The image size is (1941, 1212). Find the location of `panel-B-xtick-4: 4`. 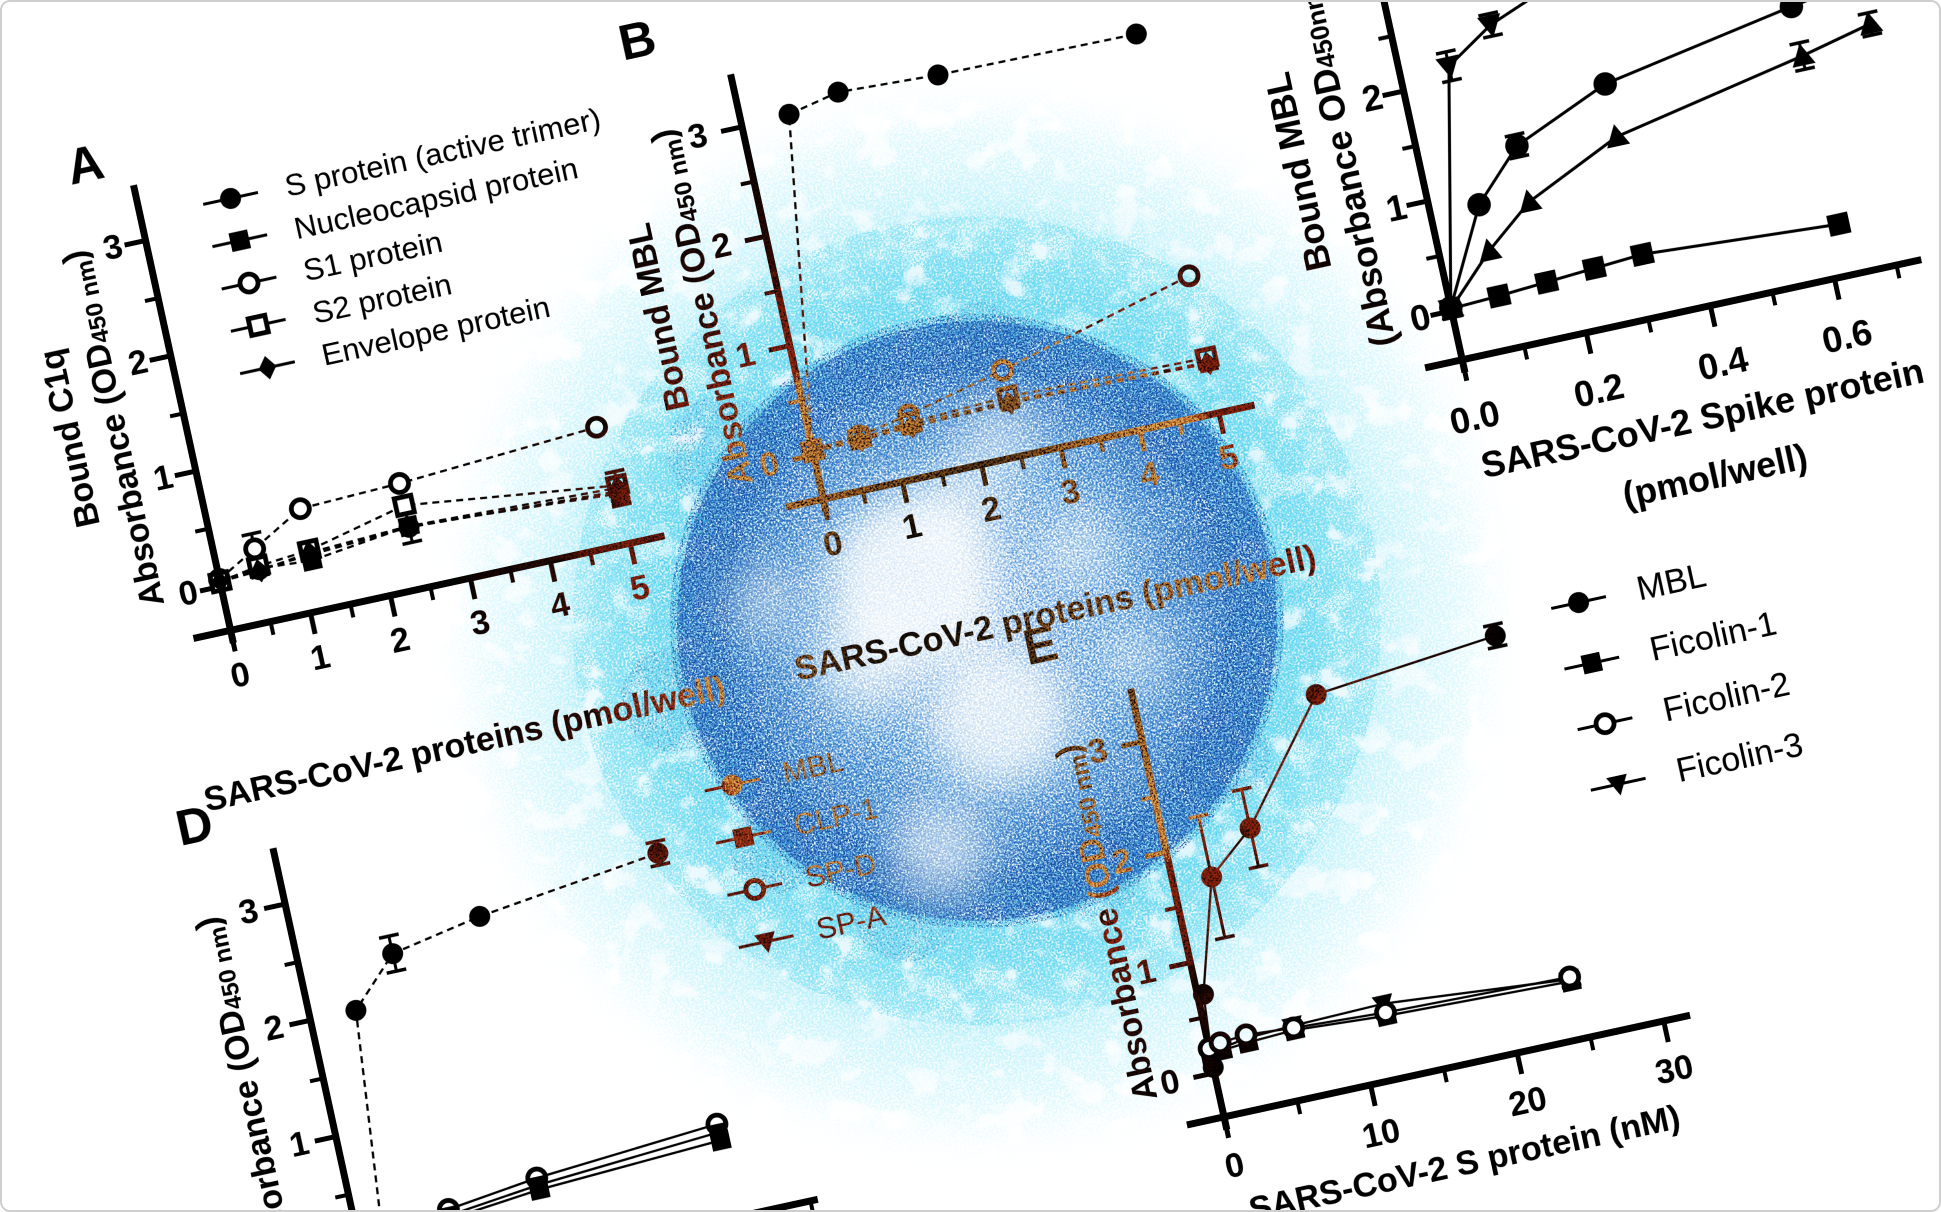

panel-B-xtick-4: 4 is located at coordinates (1149, 474).